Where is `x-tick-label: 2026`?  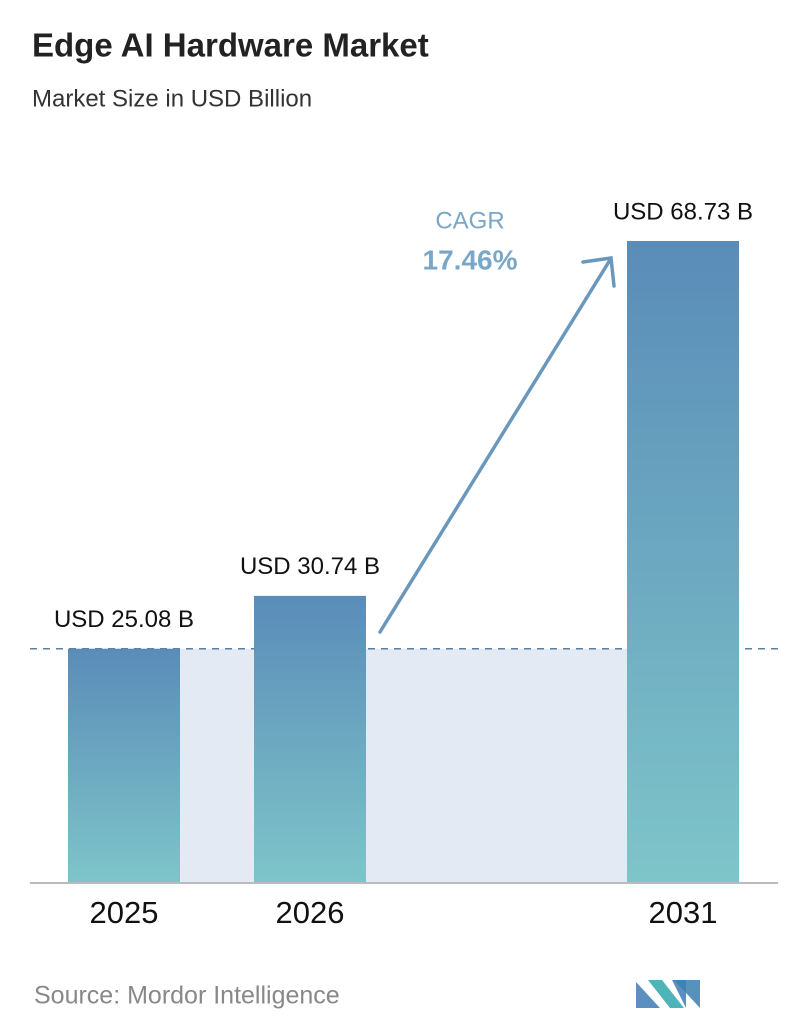 x-tick-label: 2026 is located at coordinates (310, 912).